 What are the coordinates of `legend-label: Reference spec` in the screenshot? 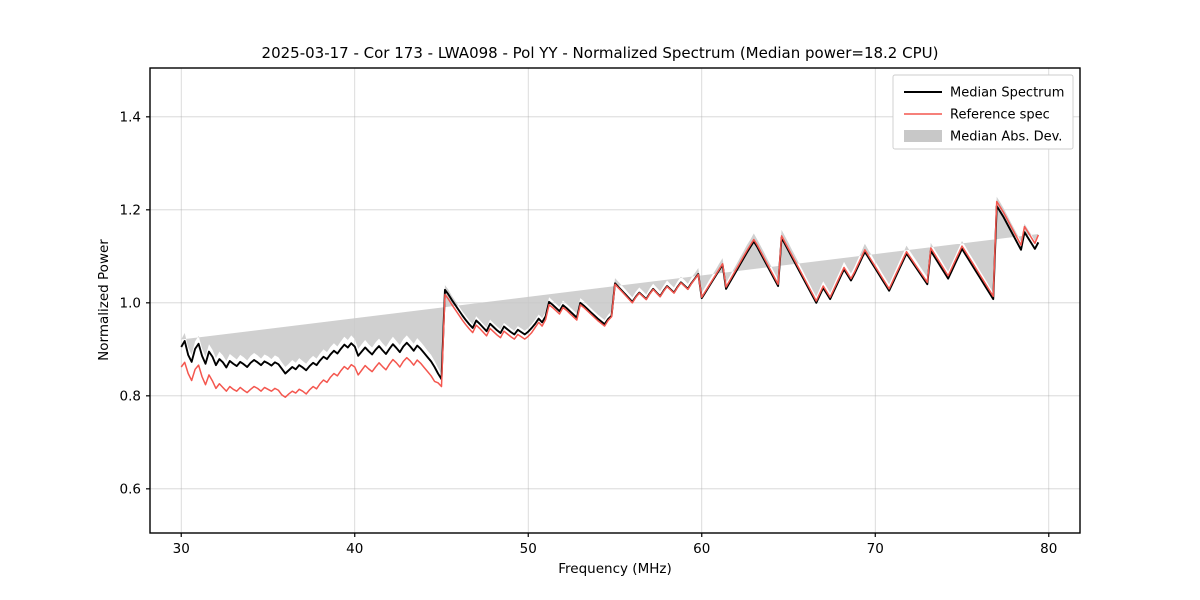 It's located at (1000, 115).